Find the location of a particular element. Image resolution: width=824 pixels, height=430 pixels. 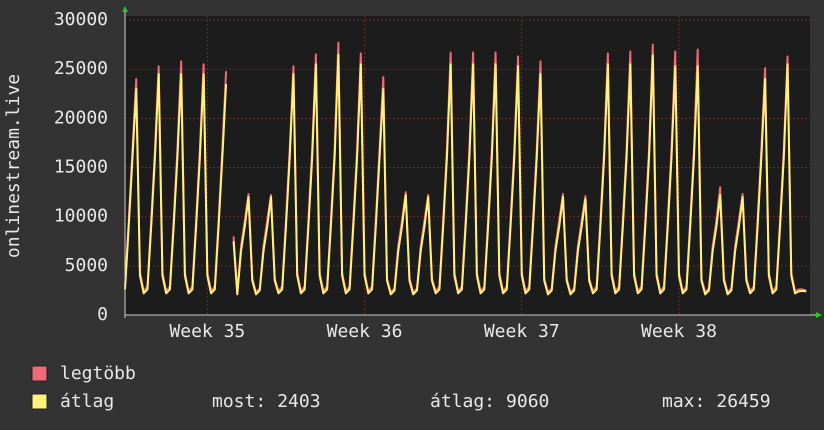

stat-value: 26459 is located at coordinates (743, 401).